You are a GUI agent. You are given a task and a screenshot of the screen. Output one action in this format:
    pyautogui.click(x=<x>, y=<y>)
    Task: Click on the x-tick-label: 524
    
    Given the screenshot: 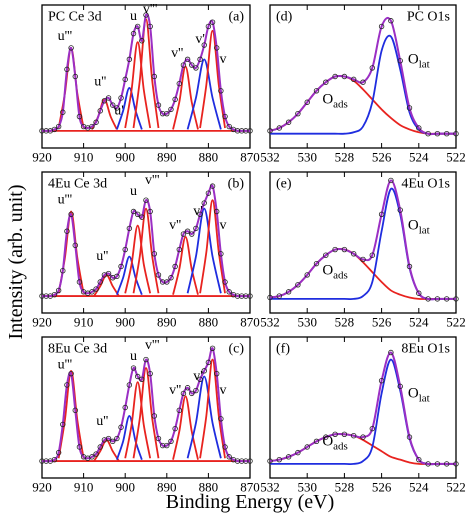 What is the action you would take?
    pyautogui.click(x=419, y=322)
    